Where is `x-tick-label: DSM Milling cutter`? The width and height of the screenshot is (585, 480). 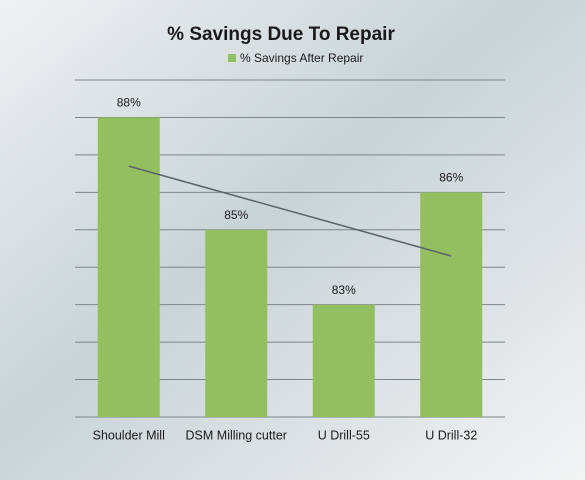
x-tick-label: DSM Milling cutter is located at coordinates (236, 435).